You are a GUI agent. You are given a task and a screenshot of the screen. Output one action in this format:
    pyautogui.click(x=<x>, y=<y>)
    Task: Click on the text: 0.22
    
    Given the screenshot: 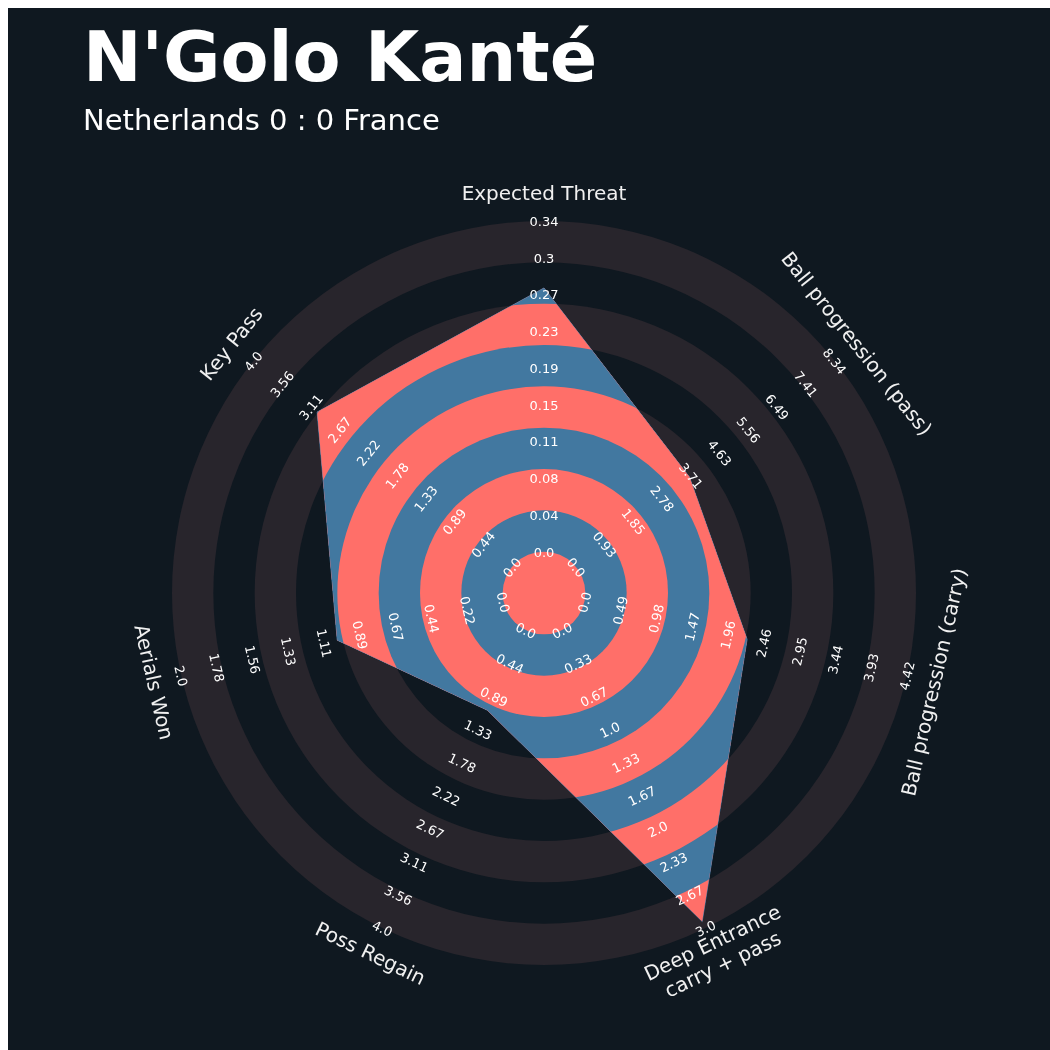 What is the action you would take?
    pyautogui.click(x=468, y=610)
    